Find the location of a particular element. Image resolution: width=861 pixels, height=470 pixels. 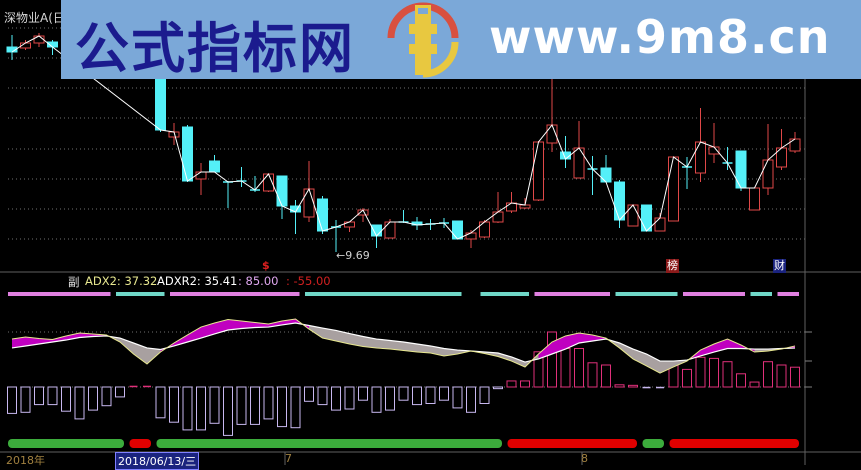

chart-title: 深物业A(日 is located at coordinates (34, 18).